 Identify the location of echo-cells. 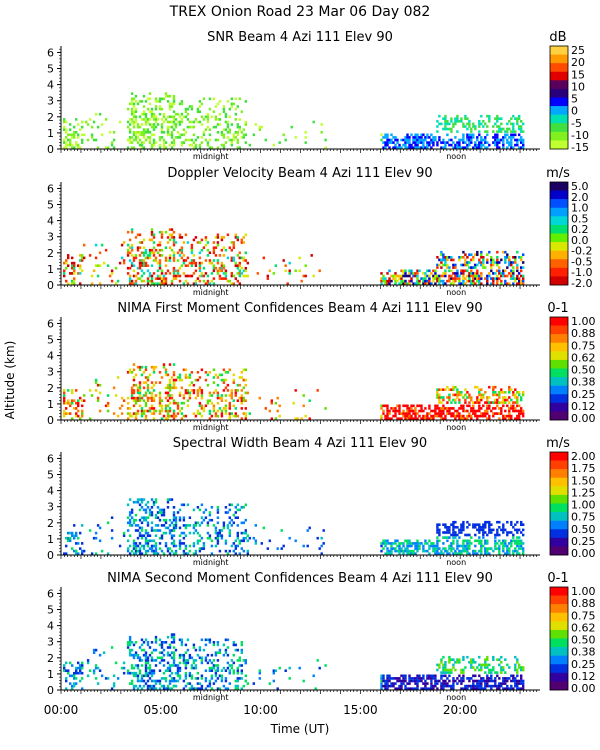
(294, 256).